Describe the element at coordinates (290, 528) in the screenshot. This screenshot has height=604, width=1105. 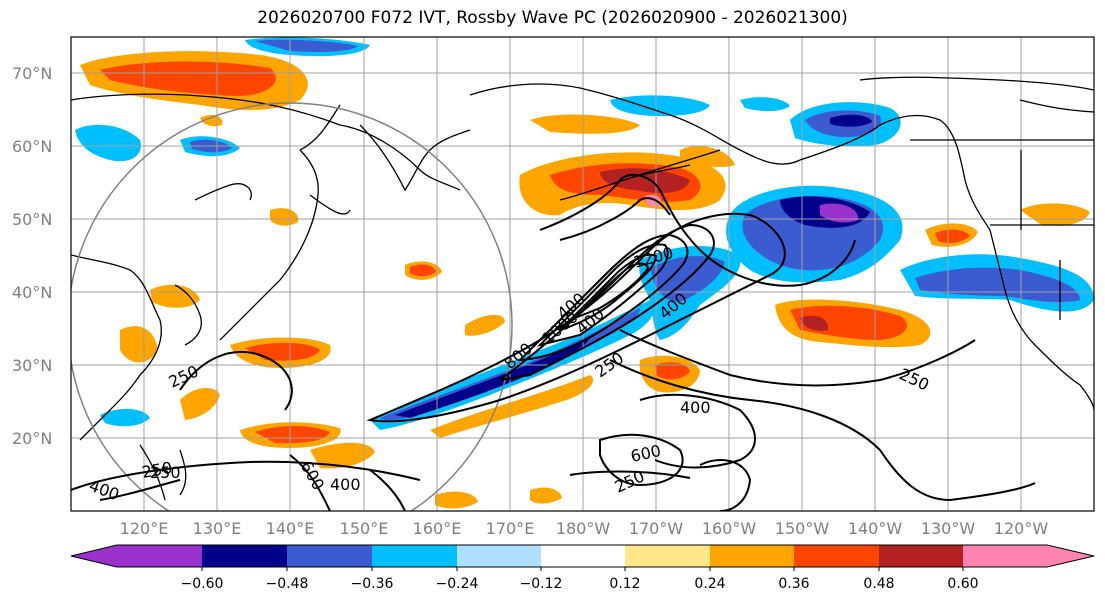
I see `lon-label: 140°E` at that location.